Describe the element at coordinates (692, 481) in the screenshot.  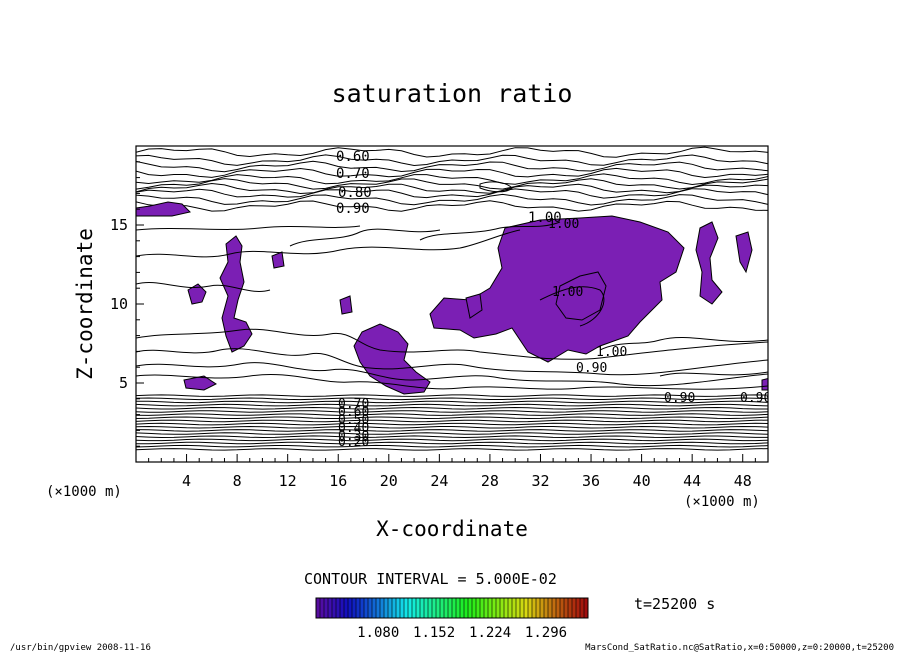
I see `x-tick-label: 44` at that location.